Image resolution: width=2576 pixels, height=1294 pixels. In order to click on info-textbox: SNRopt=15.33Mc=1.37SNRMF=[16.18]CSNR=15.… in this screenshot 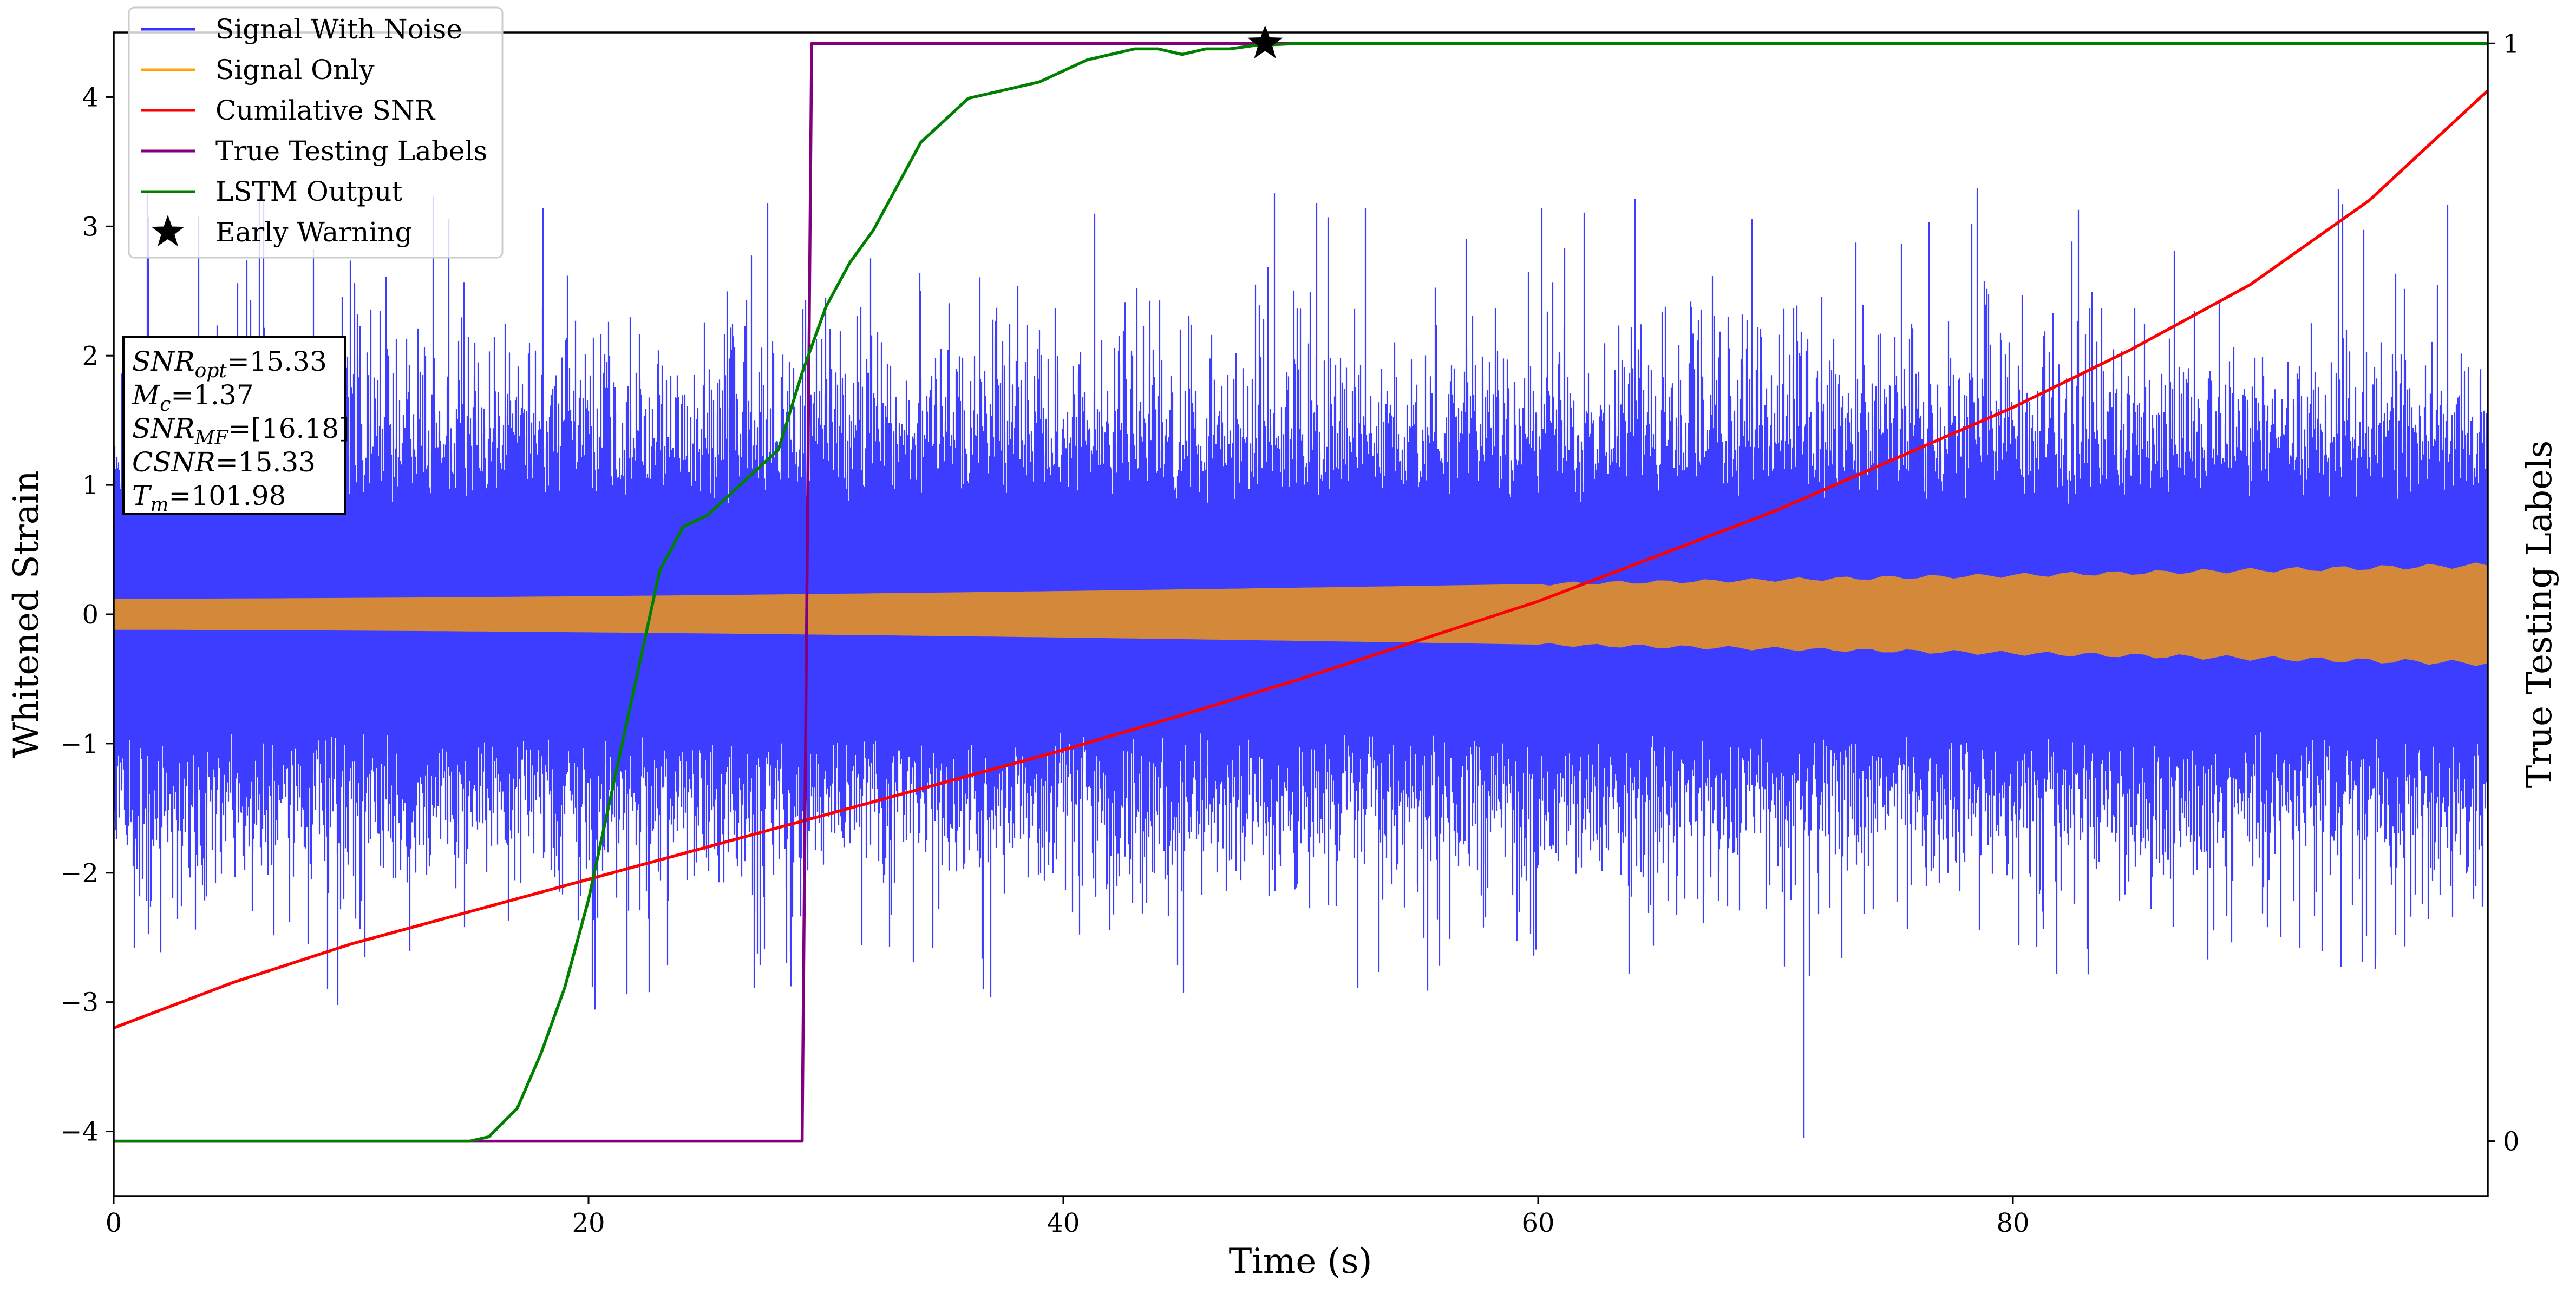, I will do `click(236, 426)`.